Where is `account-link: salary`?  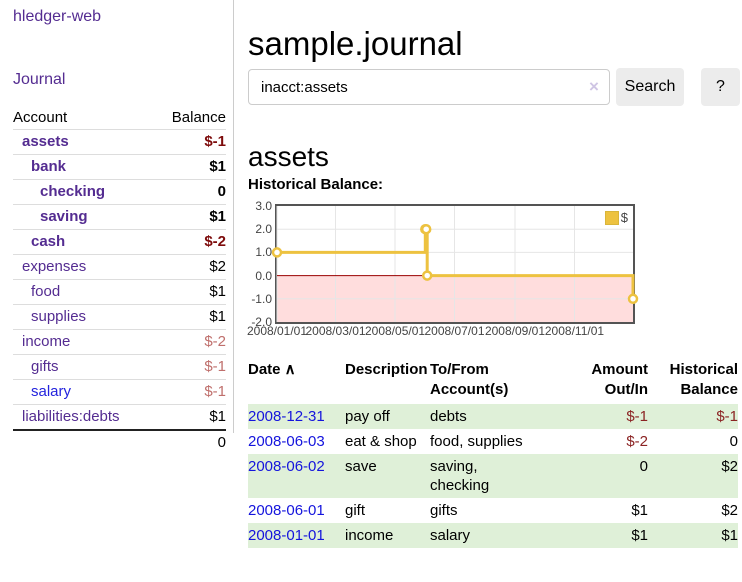
account-link: salary is located at coordinates (51, 391).